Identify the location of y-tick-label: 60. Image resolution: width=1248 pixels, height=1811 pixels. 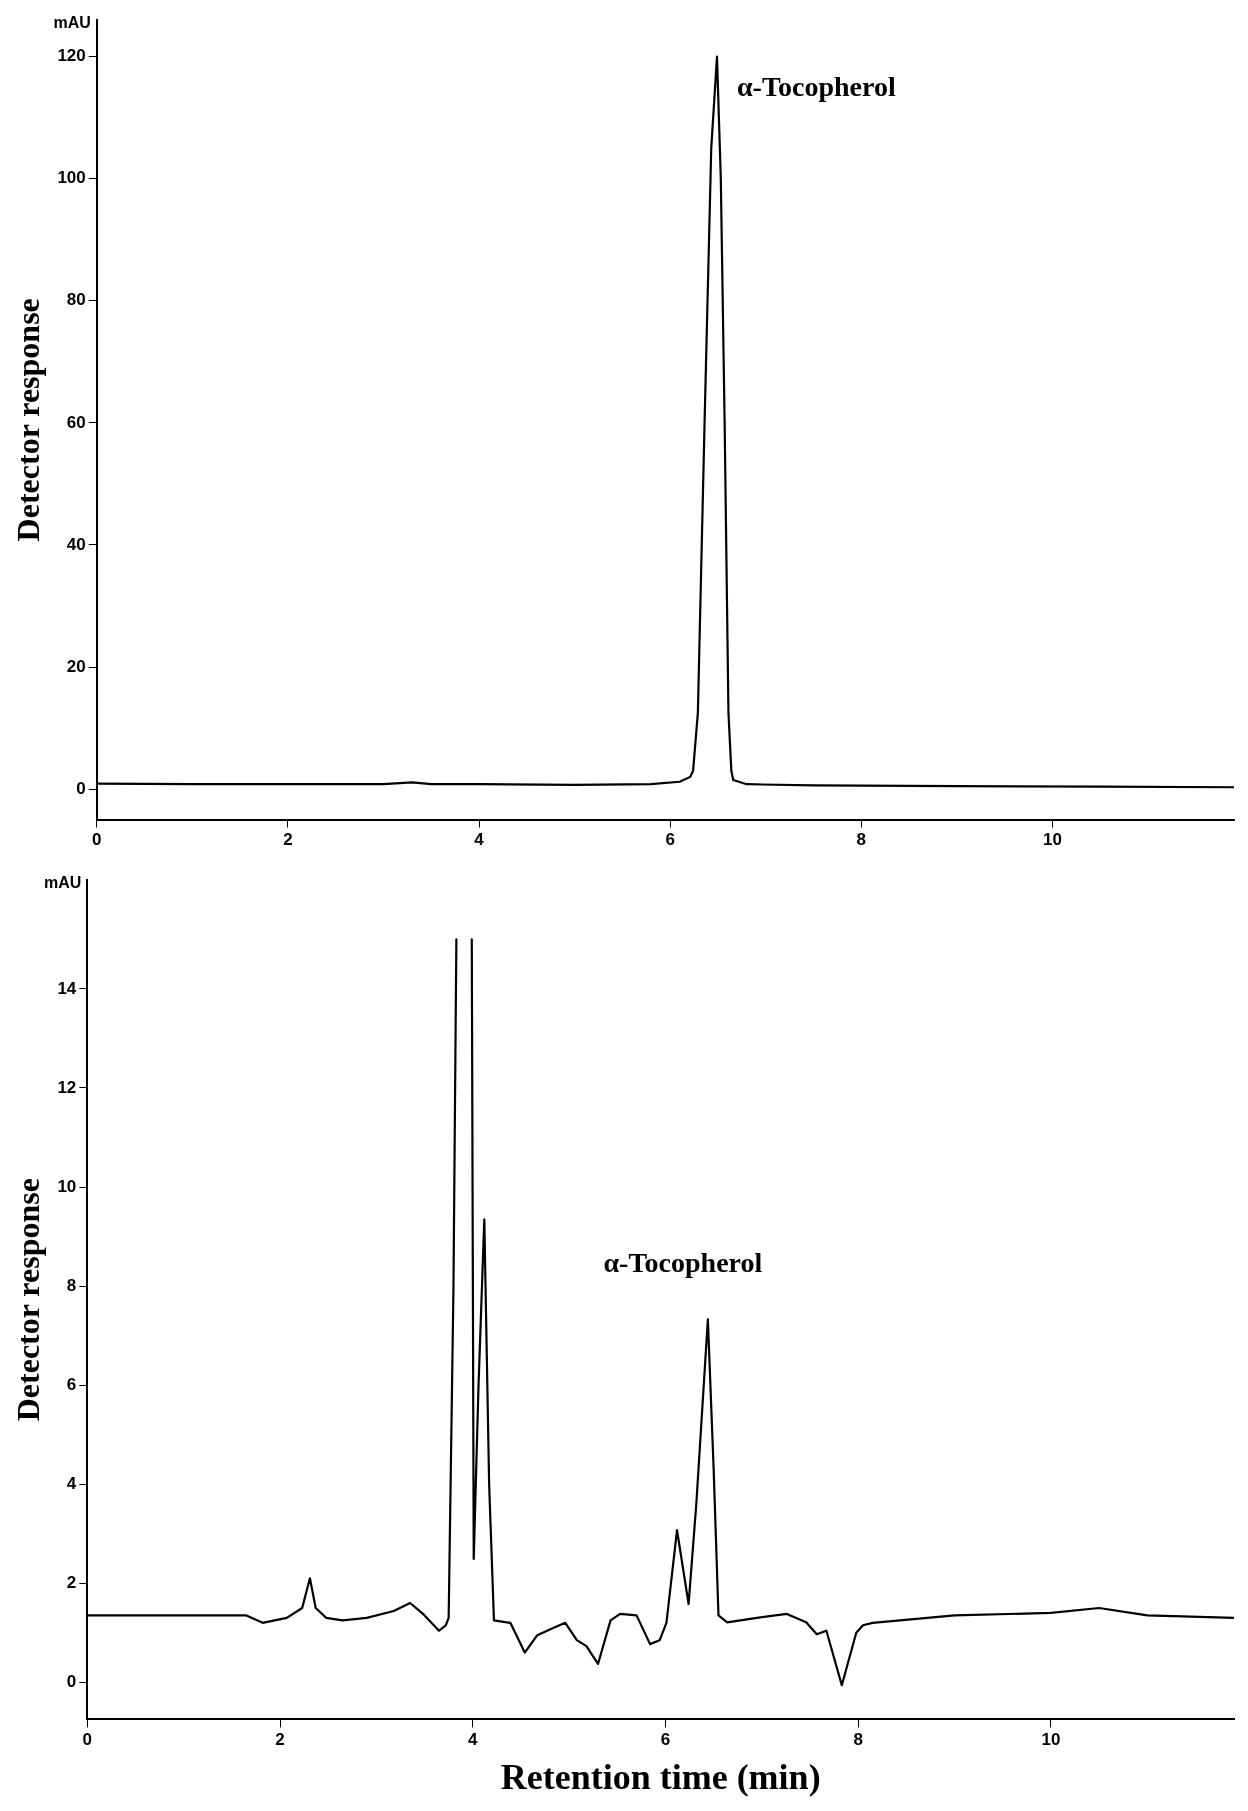
(76, 422).